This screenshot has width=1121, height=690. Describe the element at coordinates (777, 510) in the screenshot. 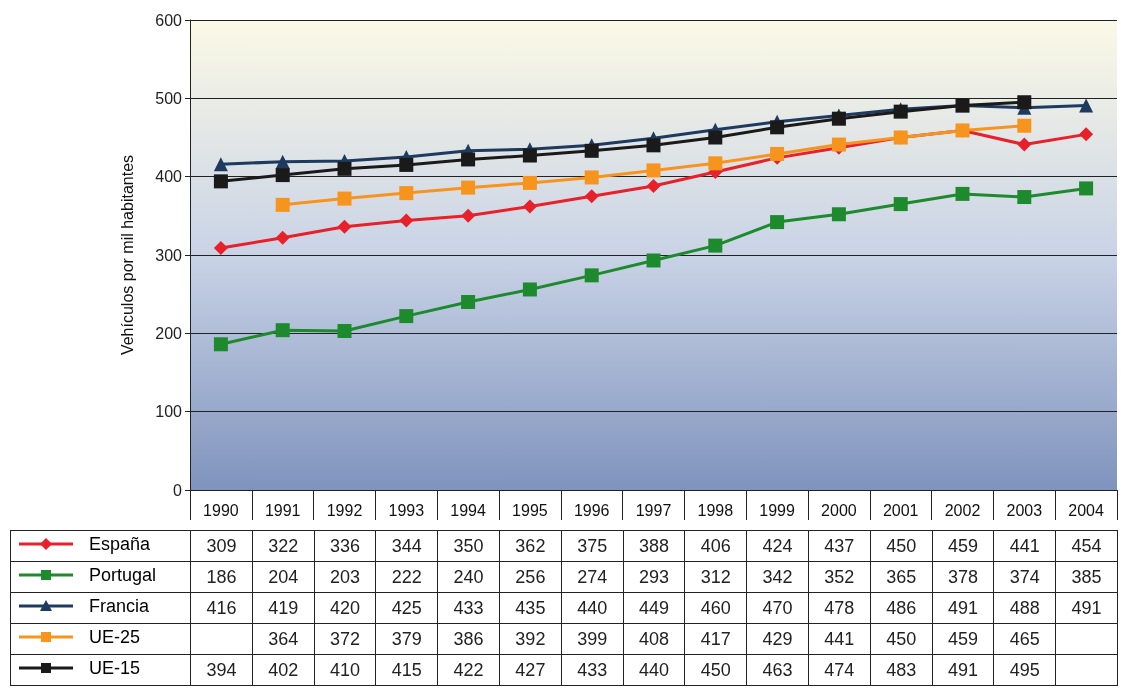

I see `x-tick-label: 1999` at that location.